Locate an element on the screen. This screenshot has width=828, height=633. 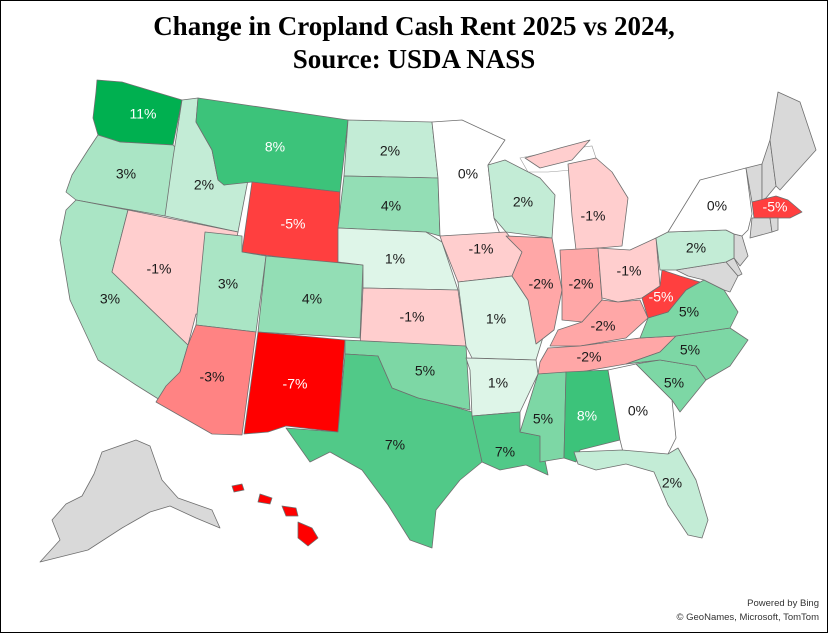
label-az: -3% is located at coordinates (212, 377).